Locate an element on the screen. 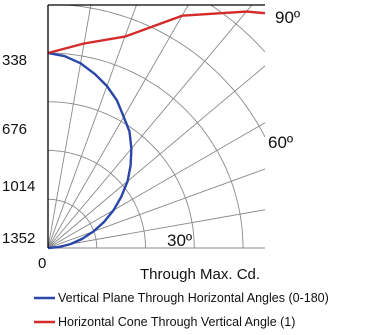  angle-label-60: 60º is located at coordinates (280, 142).